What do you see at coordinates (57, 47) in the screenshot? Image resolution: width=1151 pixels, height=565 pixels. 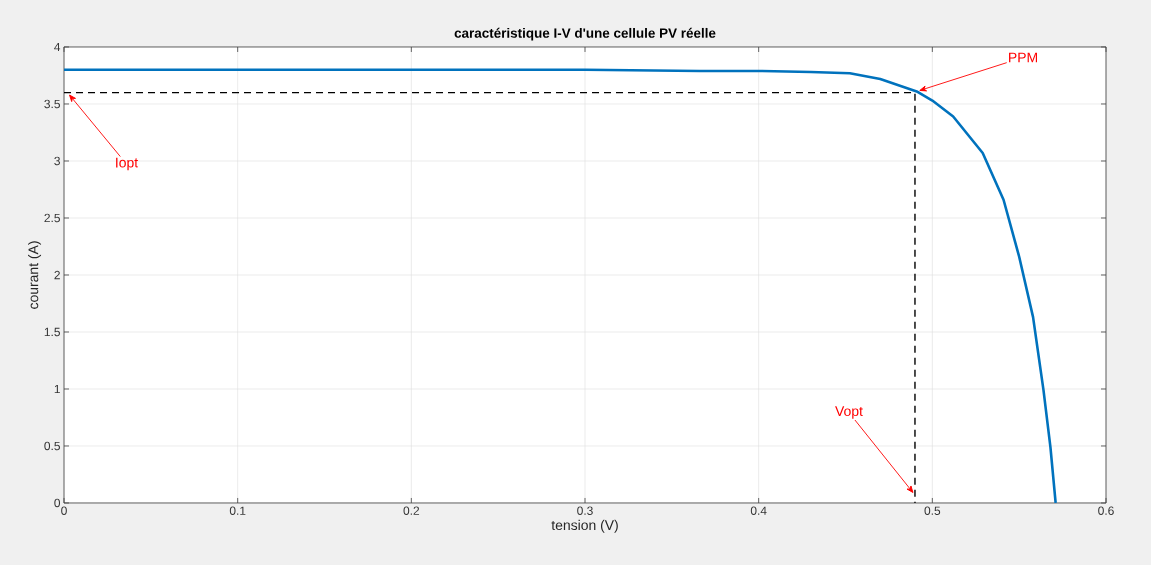 I see `y-tick-label: 4` at bounding box center [57, 47].